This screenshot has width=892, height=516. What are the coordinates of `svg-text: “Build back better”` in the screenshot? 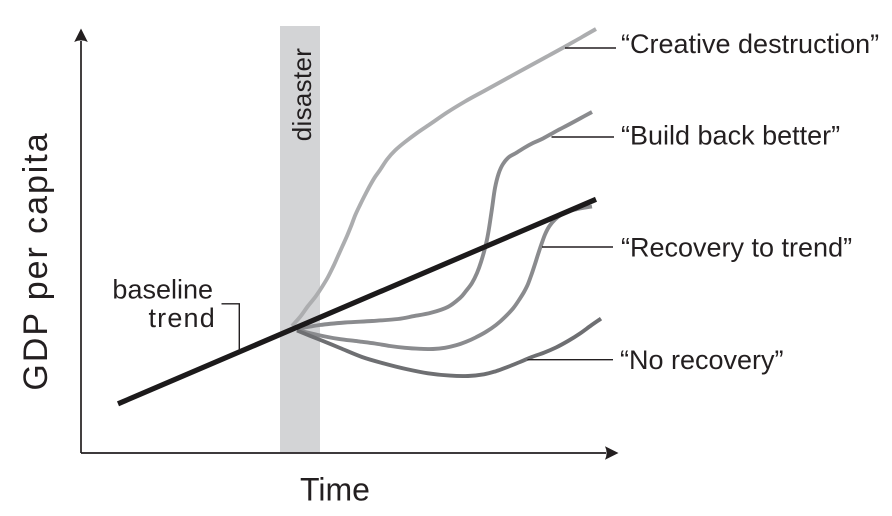 It's located at (730, 136).